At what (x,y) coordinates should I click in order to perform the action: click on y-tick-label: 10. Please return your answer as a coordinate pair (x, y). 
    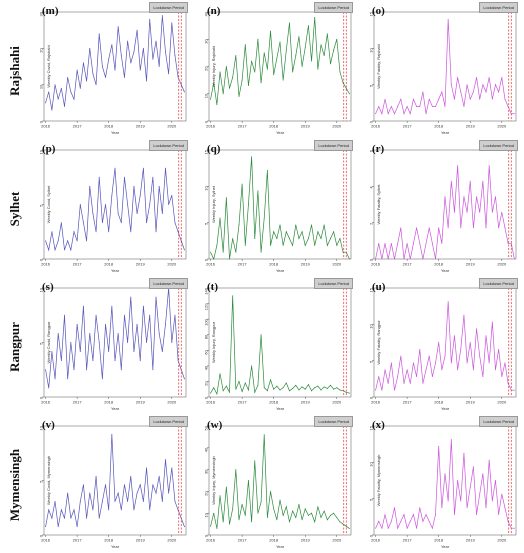
    Looking at the image, I should click on (40, 289).